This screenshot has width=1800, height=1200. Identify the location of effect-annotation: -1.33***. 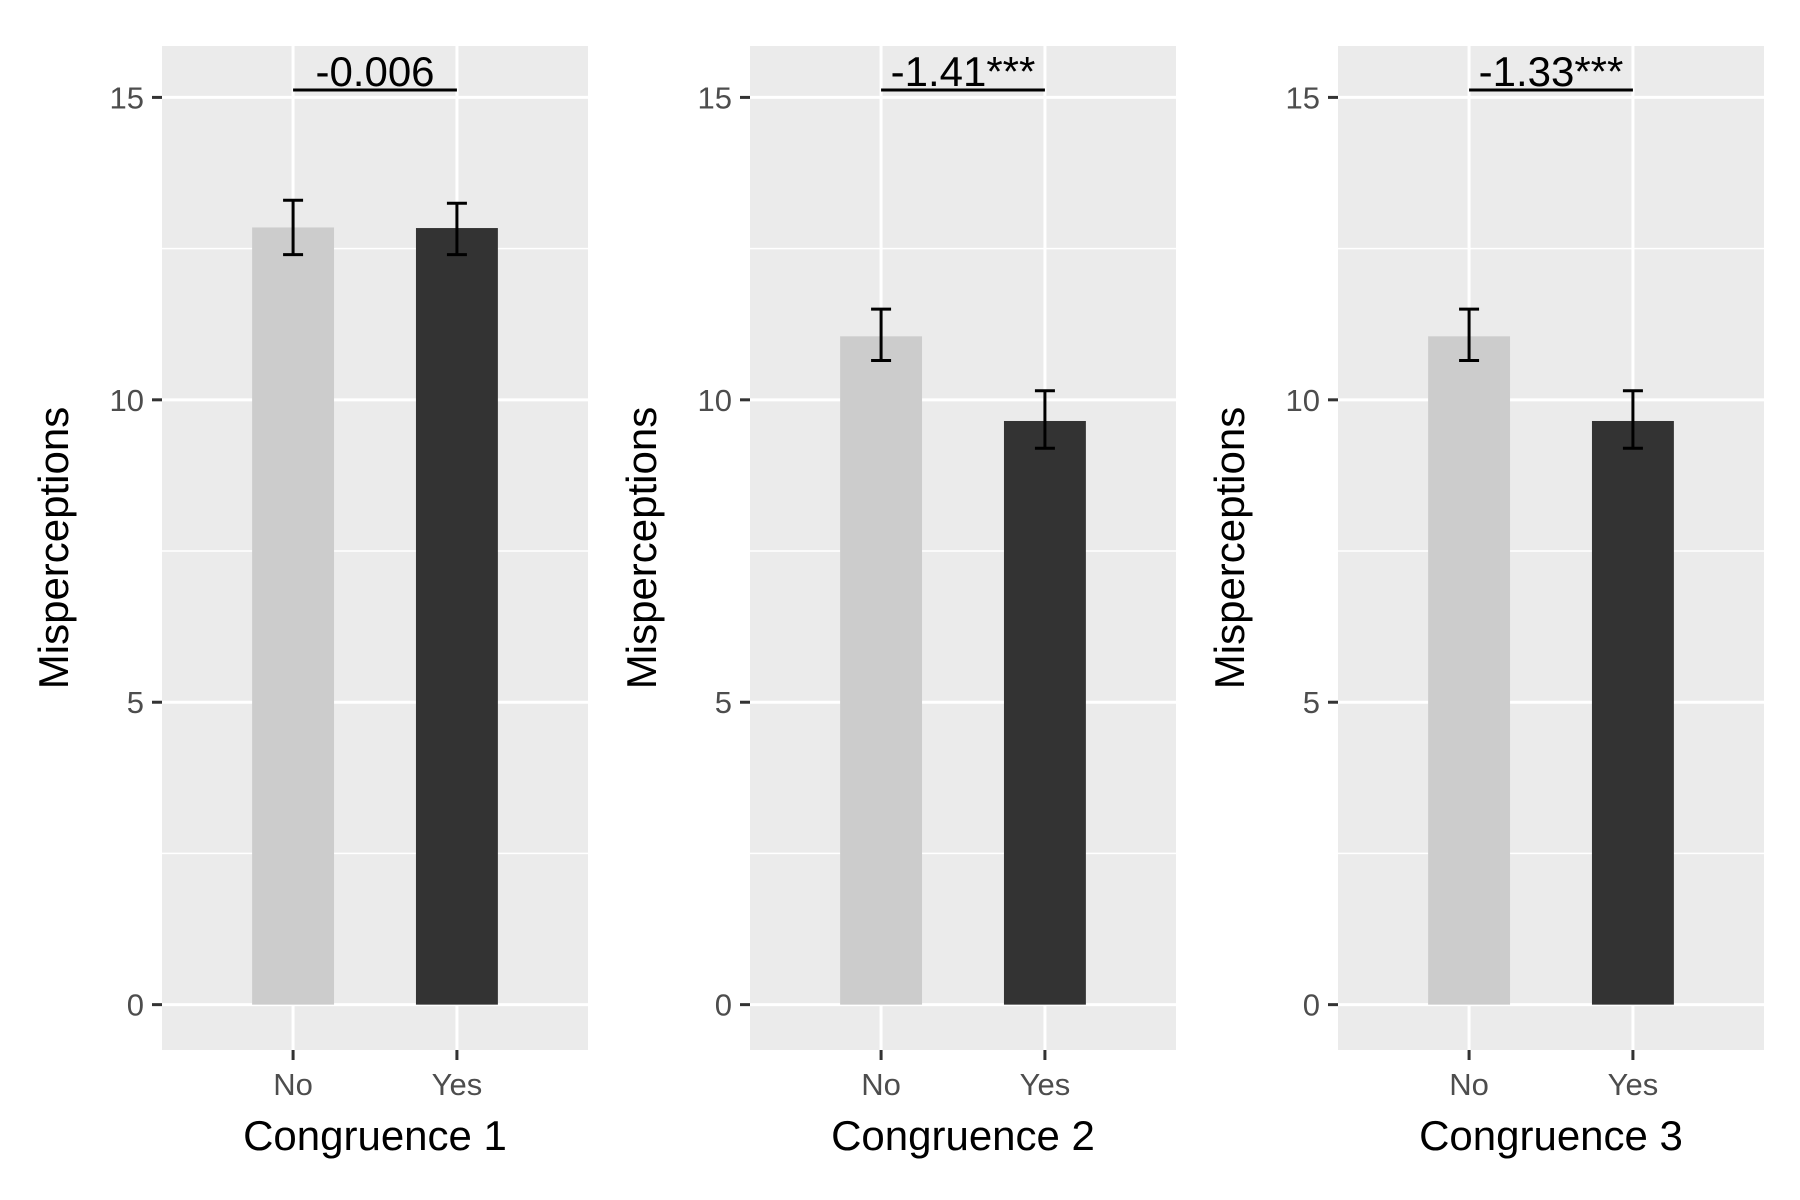
(1551, 71).